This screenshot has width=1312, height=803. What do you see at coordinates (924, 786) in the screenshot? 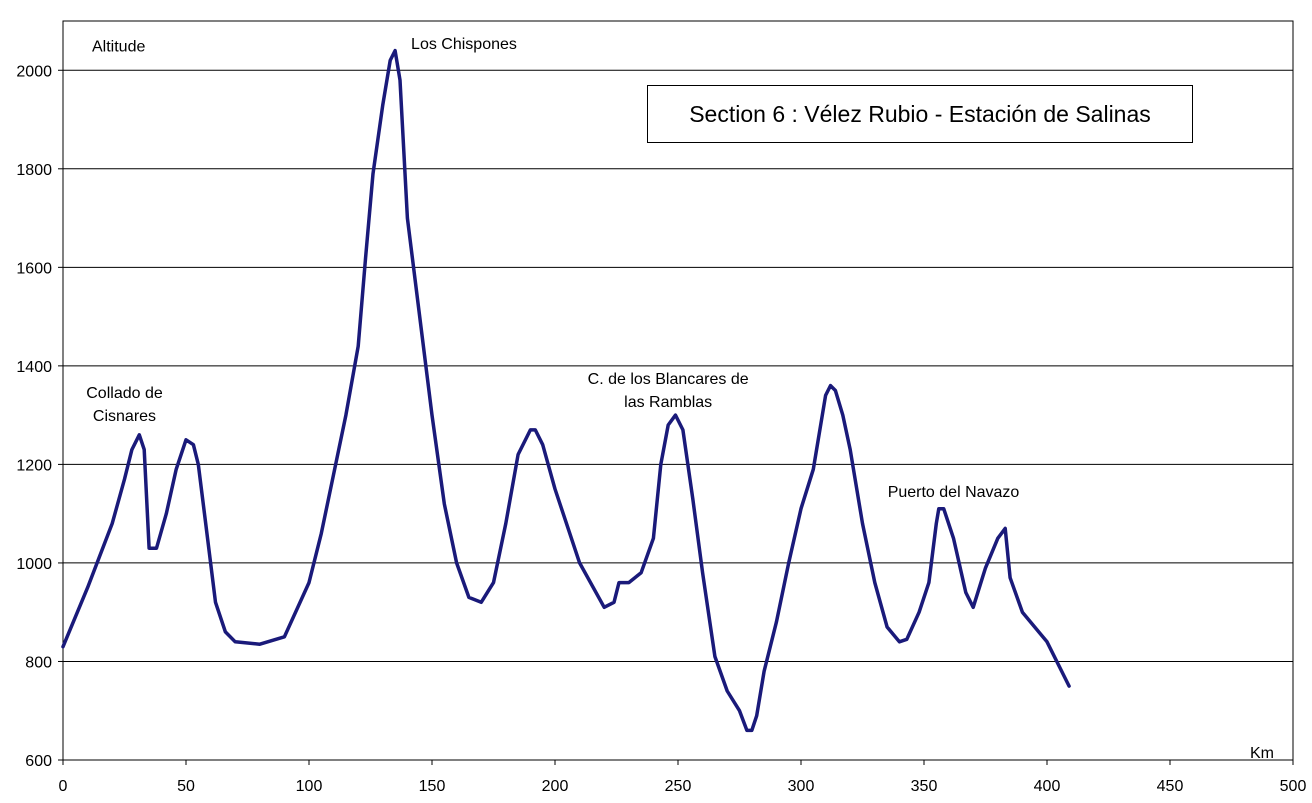
I see `x-tick-label-350: 350` at bounding box center [924, 786].